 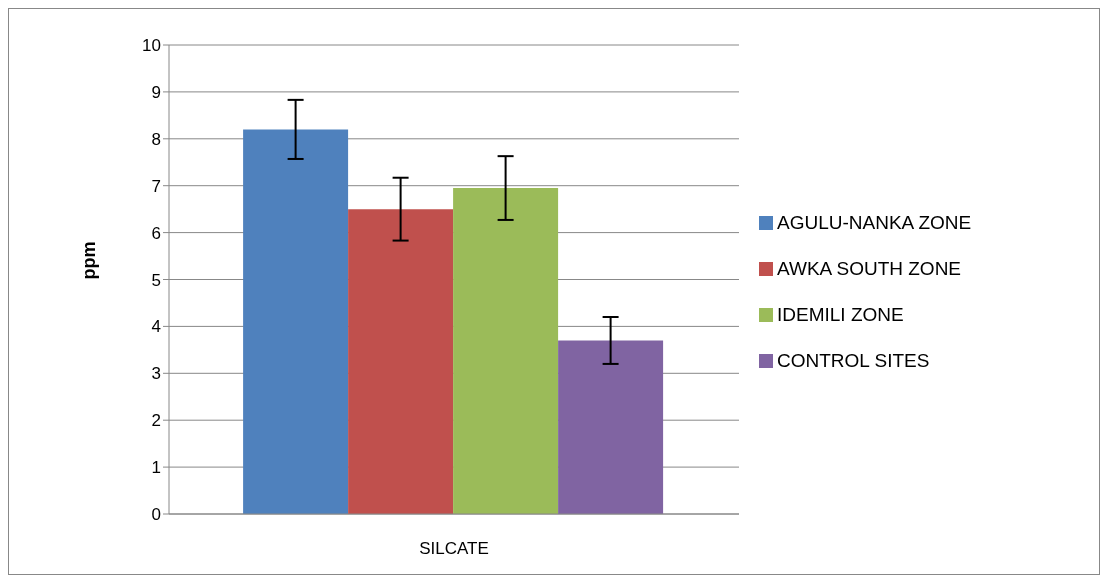 What do you see at coordinates (156, 186) in the screenshot?
I see `y-tick-label: 7` at bounding box center [156, 186].